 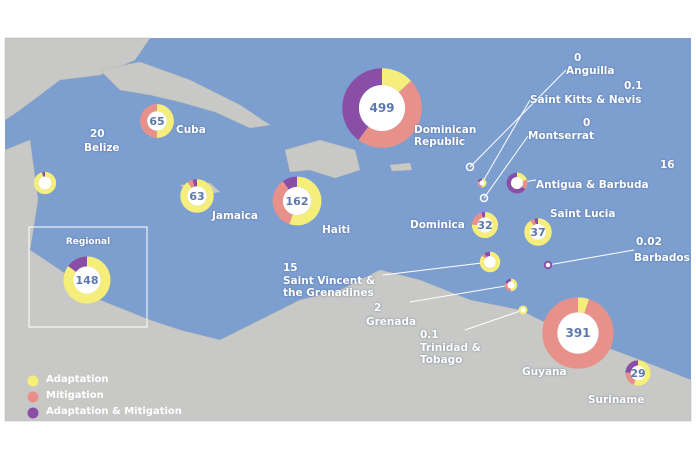 I want to click on donut-total: 391, so click(x=577, y=333).